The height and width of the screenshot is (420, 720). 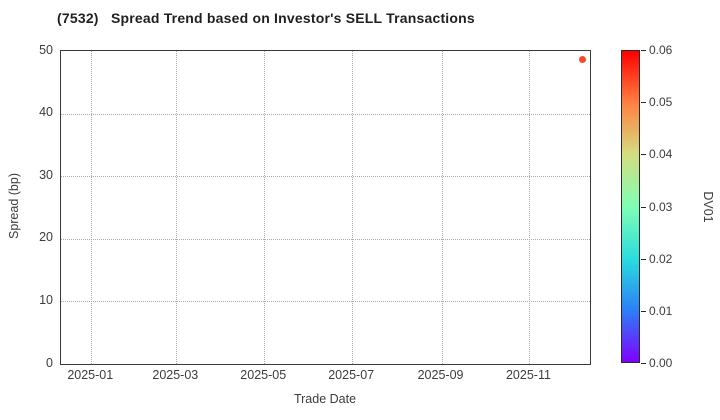 I want to click on y-tick-label: 30, so click(x=46, y=174).